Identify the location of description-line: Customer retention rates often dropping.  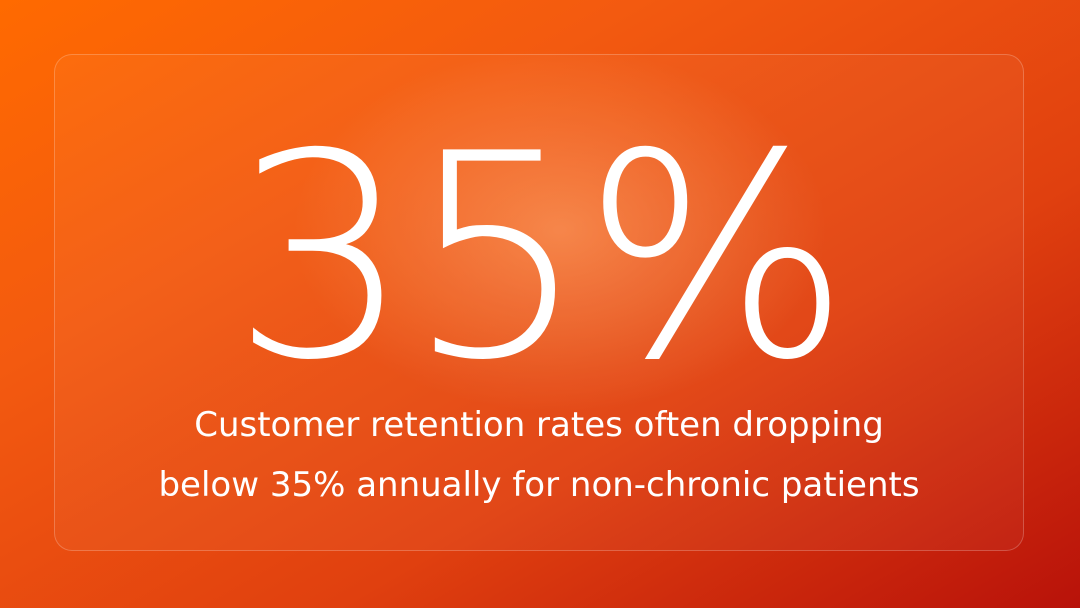
(539, 425).